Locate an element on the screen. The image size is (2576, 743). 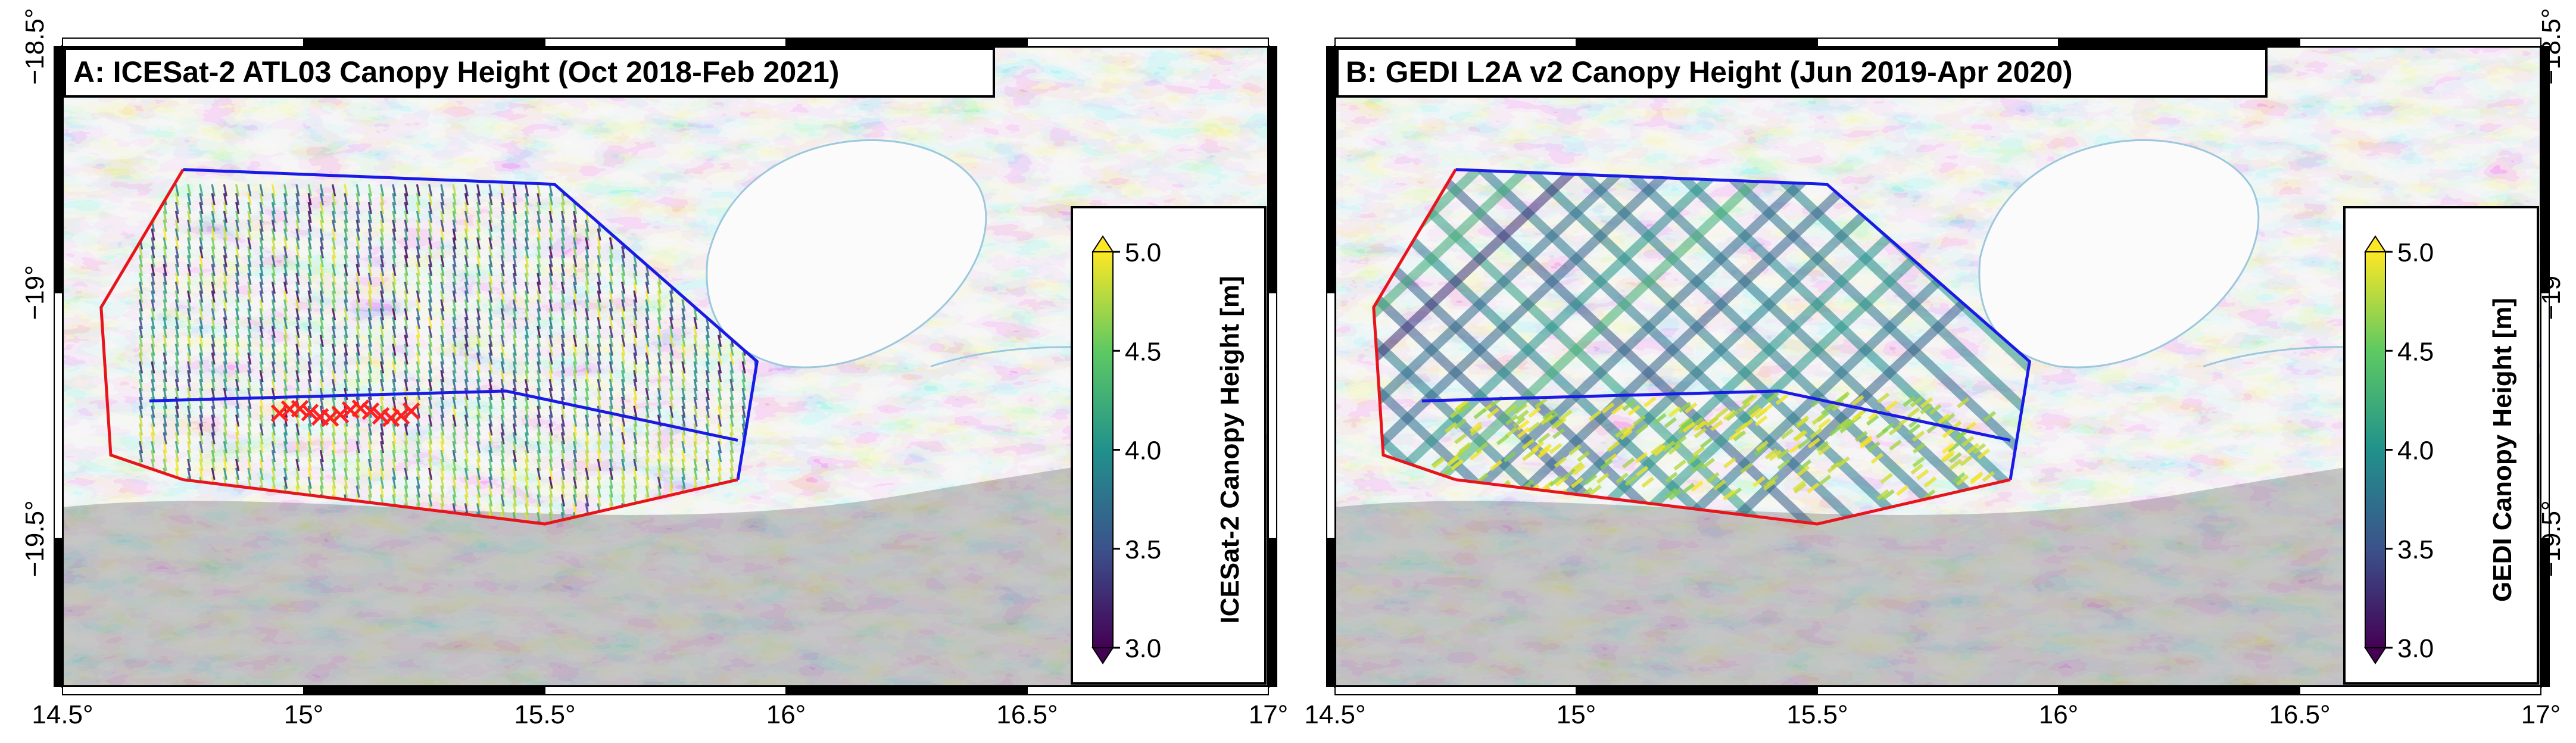
colorbar-gradient is located at coordinates (1103, 449).